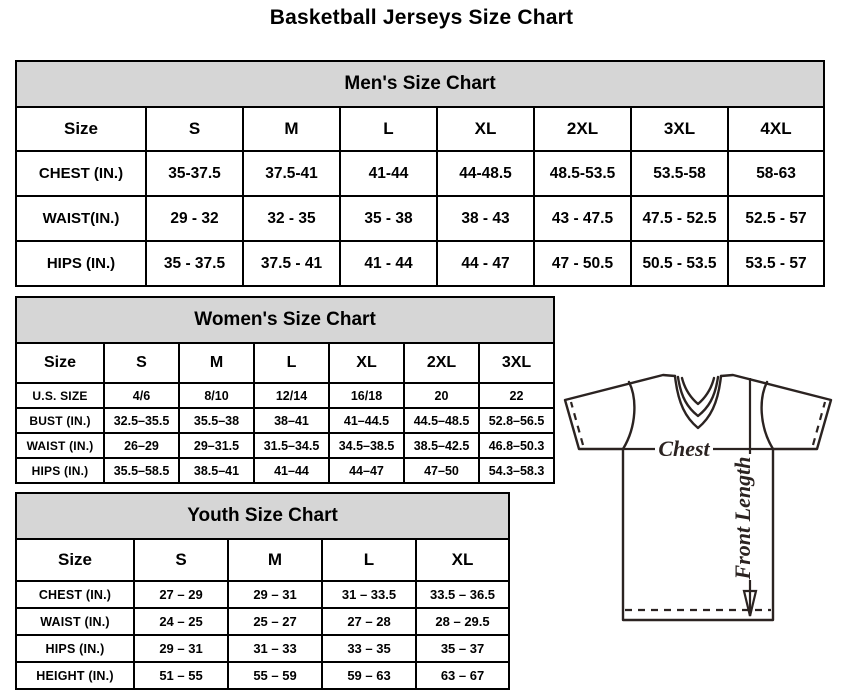 This screenshot has width=843, height=690. Describe the element at coordinates (181, 560) in the screenshot. I see `youth-col-header: S` at that location.